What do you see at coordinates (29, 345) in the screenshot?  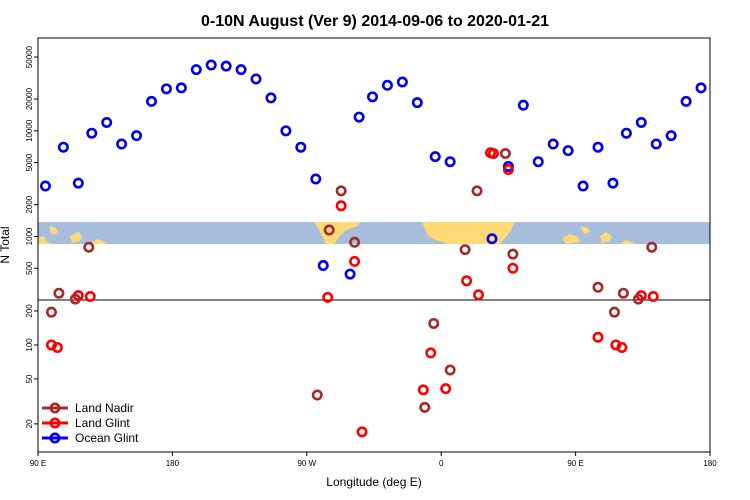 I see `y-tick-label: 100` at bounding box center [29, 345].